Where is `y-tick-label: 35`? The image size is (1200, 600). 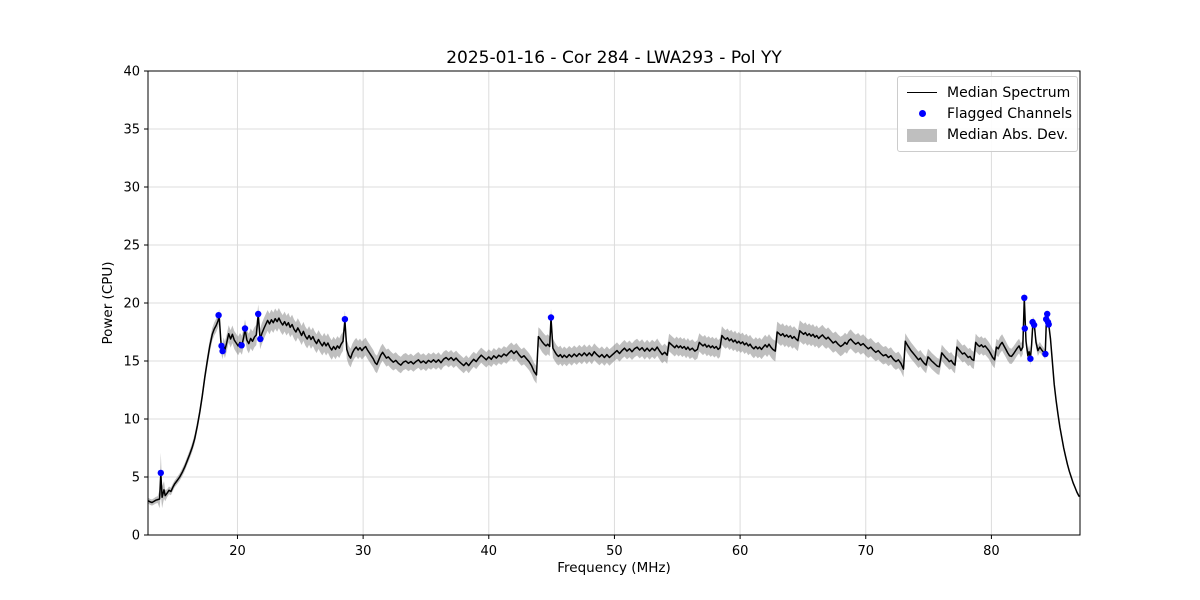 y-tick-label: 35 is located at coordinates (131, 130).